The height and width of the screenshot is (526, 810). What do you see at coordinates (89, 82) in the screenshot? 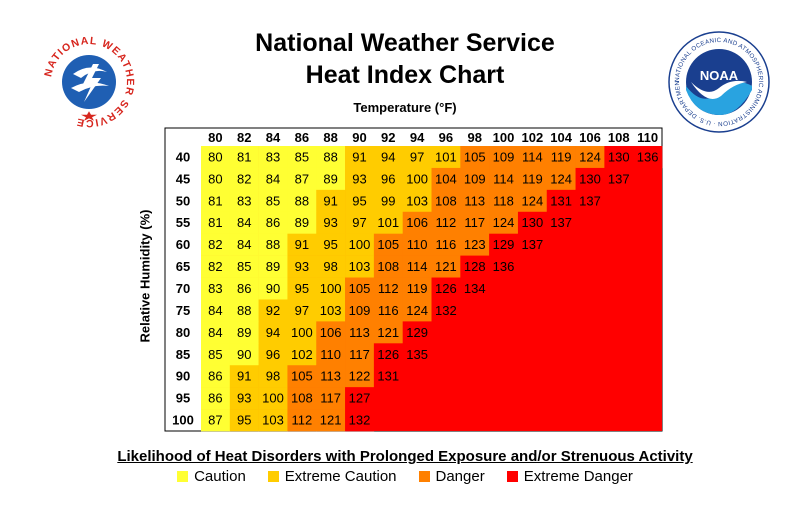
I see `nws-logo: NATIONAL WEATHER SERVICE` at bounding box center [89, 82].